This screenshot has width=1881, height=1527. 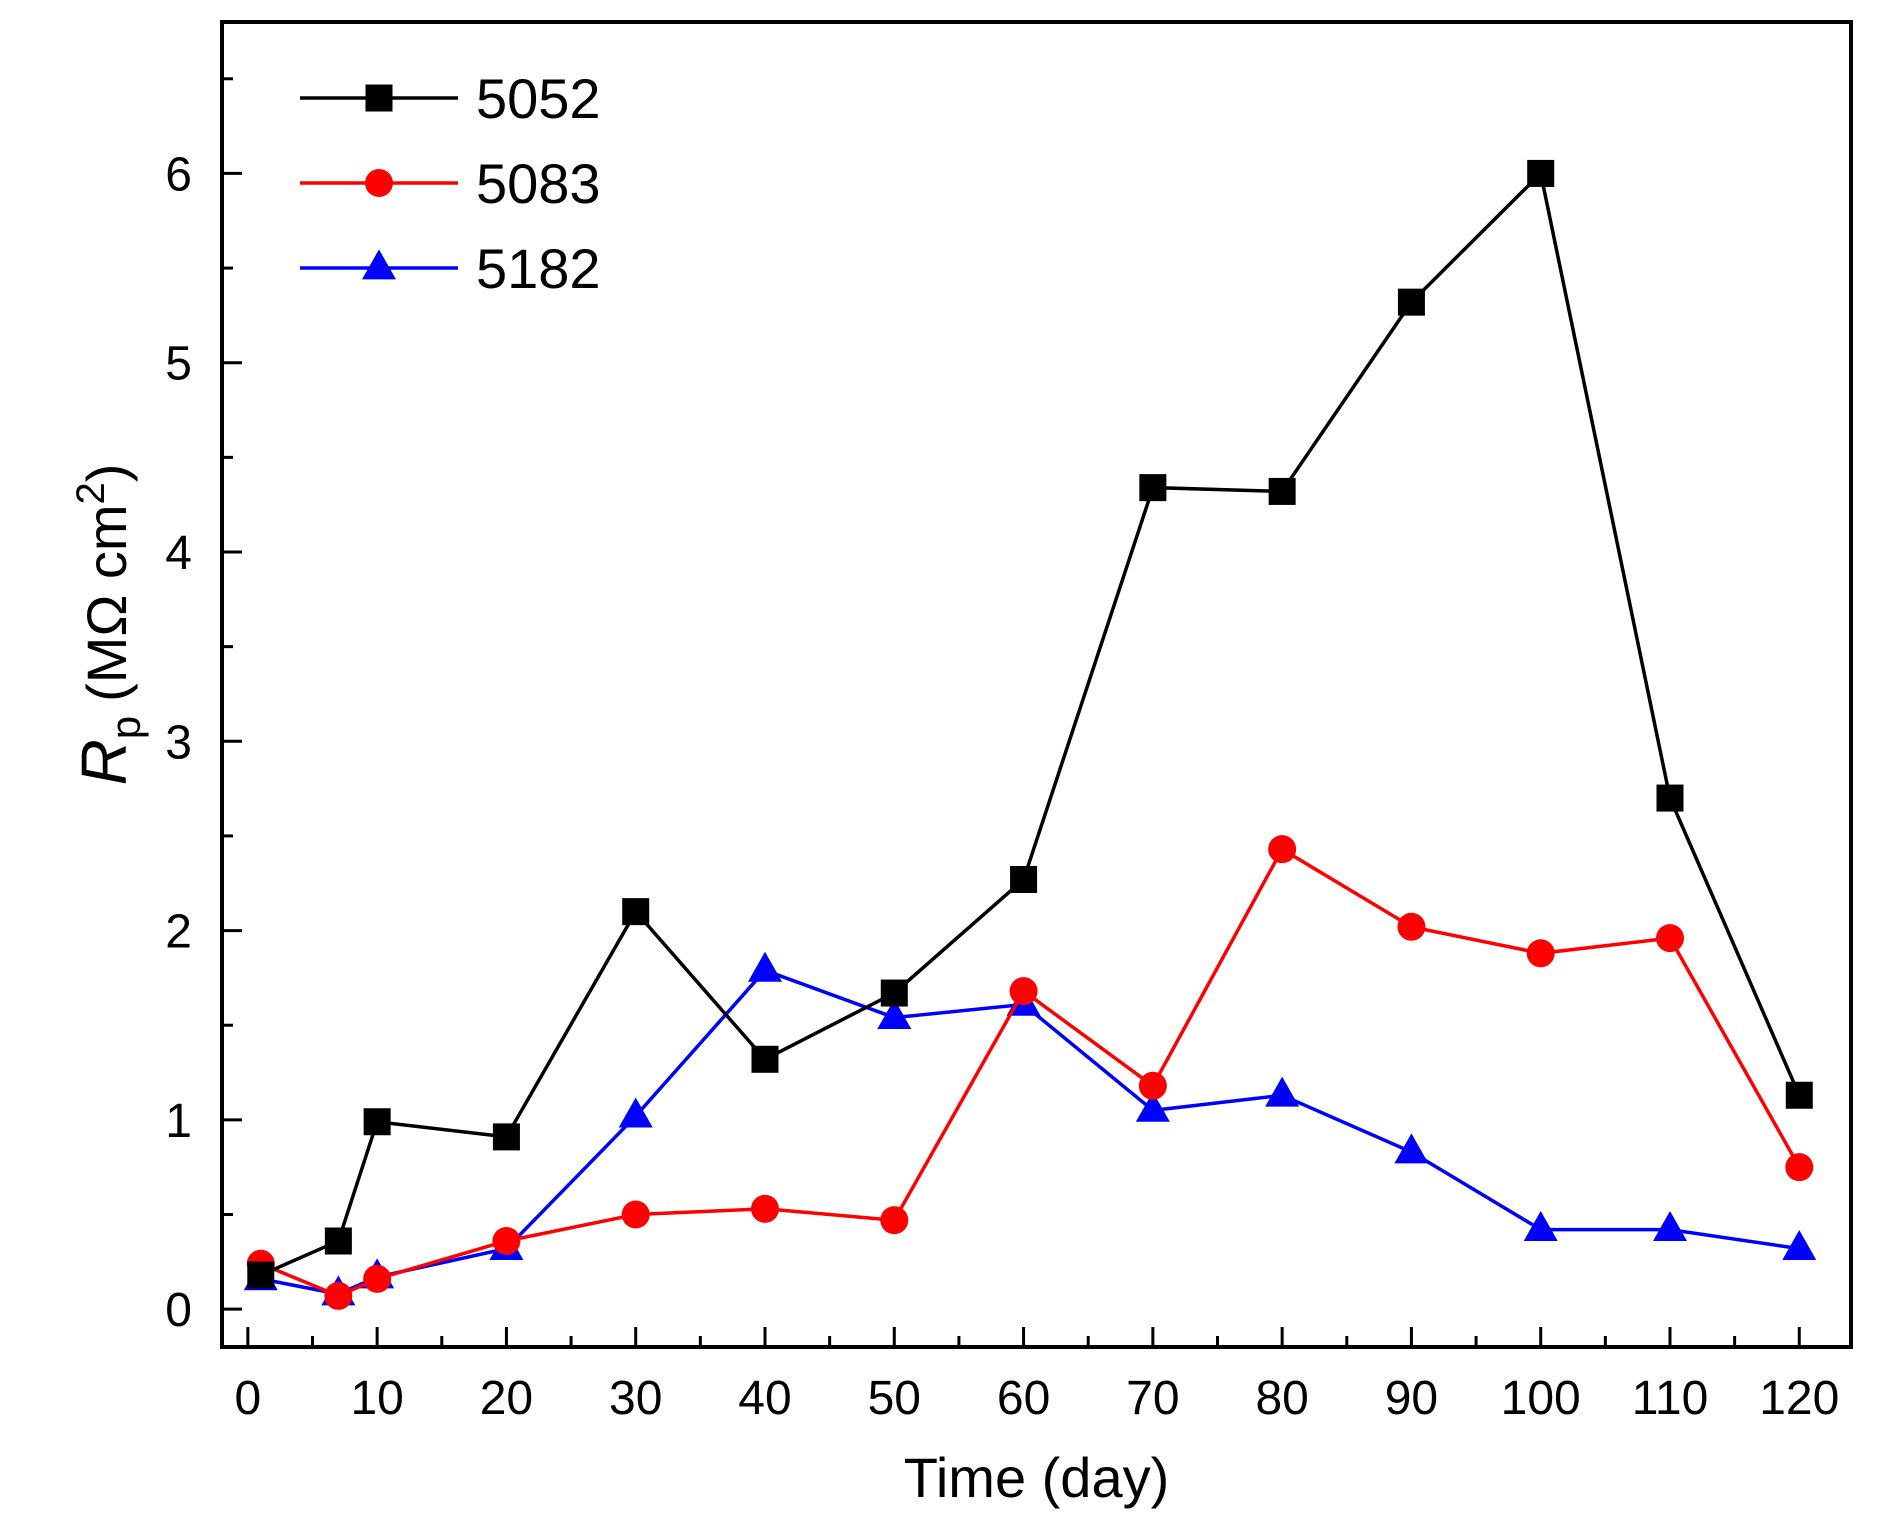 I want to click on x-tick-label: 120, so click(x=1799, y=1398).